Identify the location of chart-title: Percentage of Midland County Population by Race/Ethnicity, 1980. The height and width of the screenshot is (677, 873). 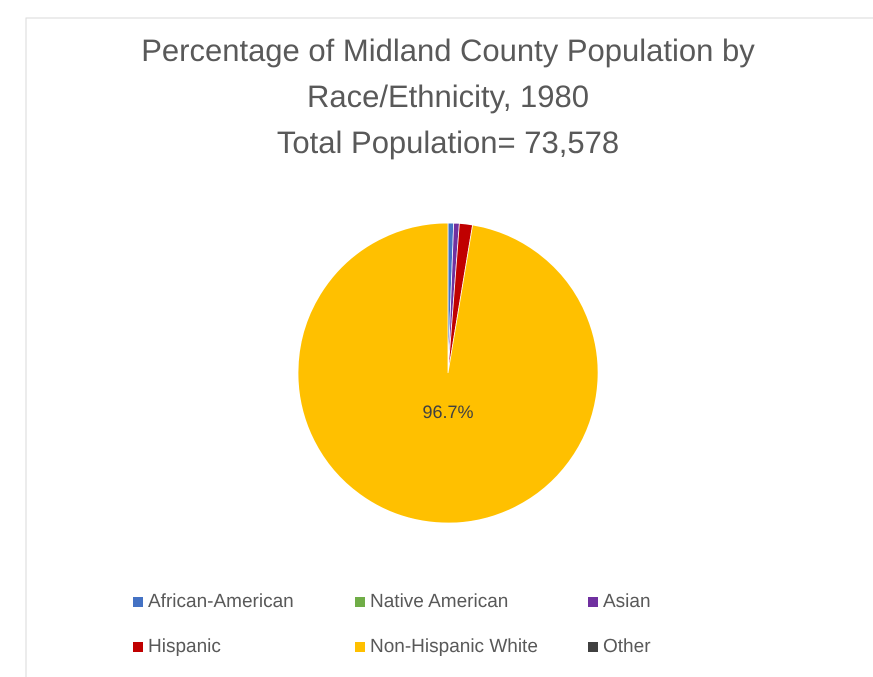
(448, 73).